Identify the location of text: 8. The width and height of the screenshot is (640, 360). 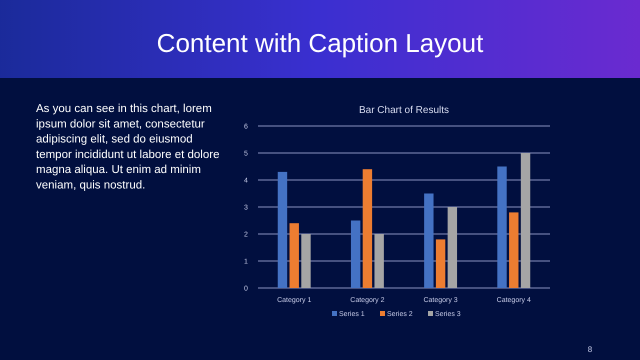
(590, 349).